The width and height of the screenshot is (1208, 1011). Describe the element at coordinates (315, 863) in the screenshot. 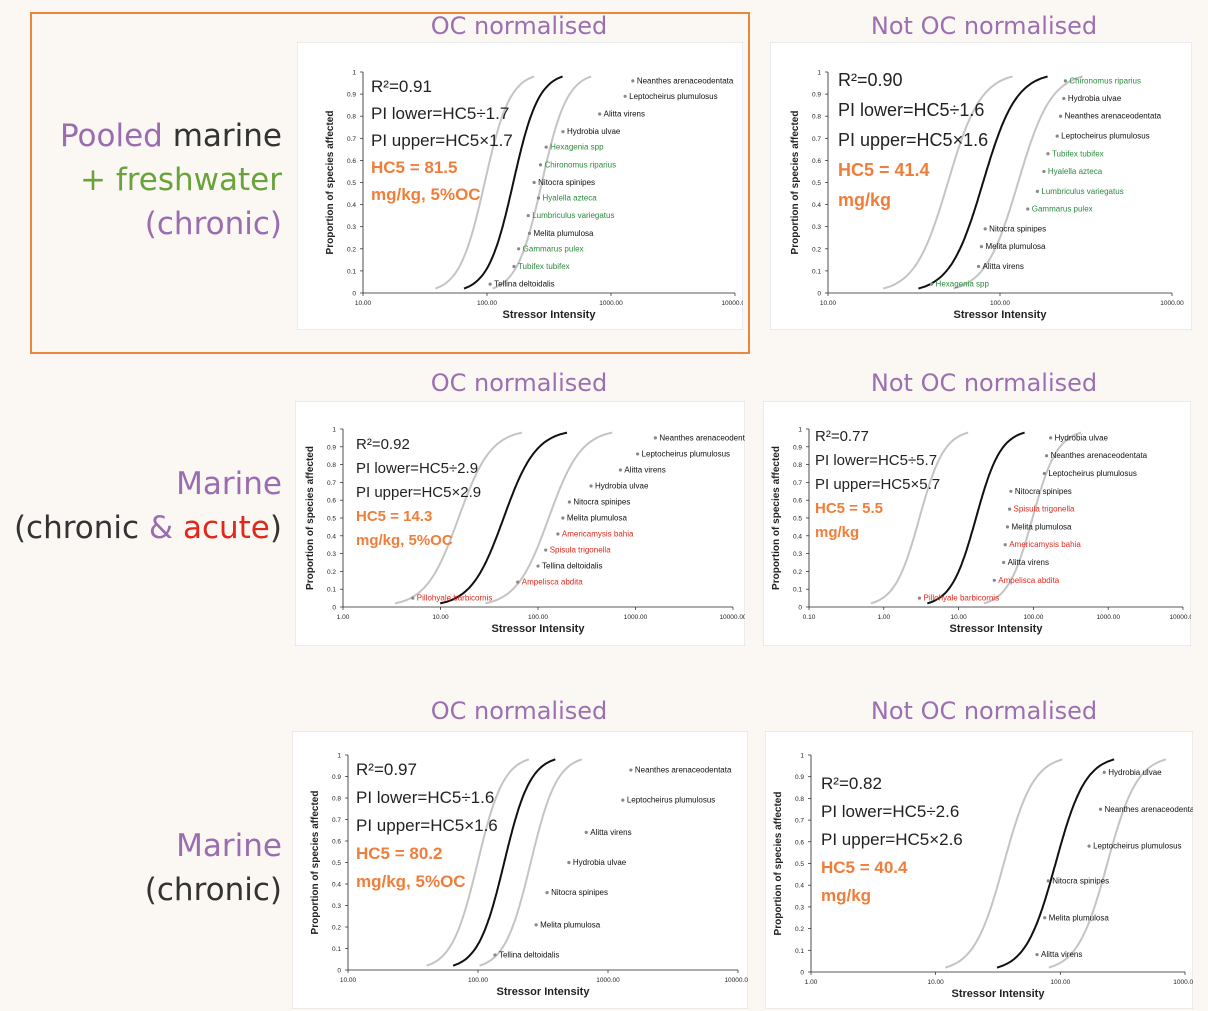

I see `y-axis-label: Proportion of species affected` at that location.